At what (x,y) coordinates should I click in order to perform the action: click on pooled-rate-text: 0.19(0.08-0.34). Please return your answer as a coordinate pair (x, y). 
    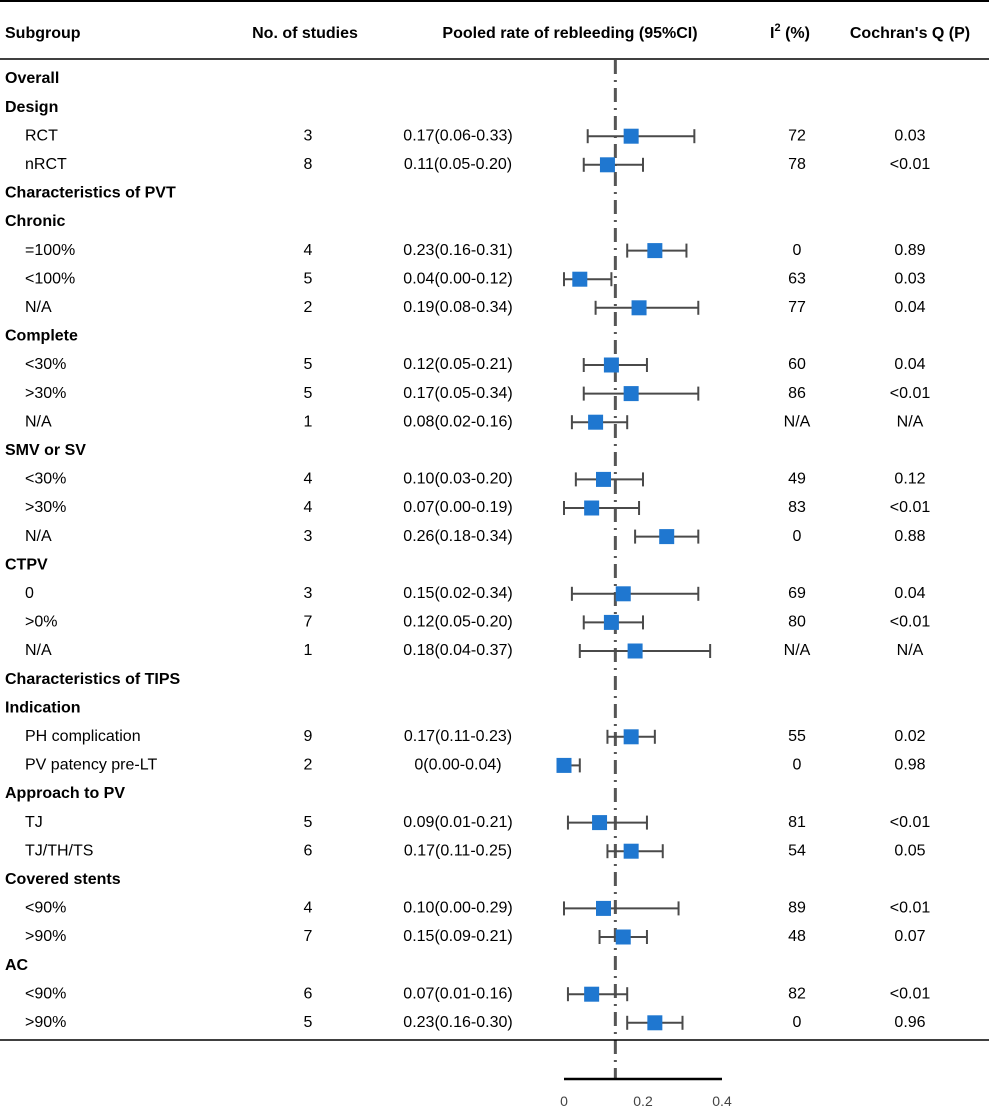
    Looking at the image, I should click on (457, 307).